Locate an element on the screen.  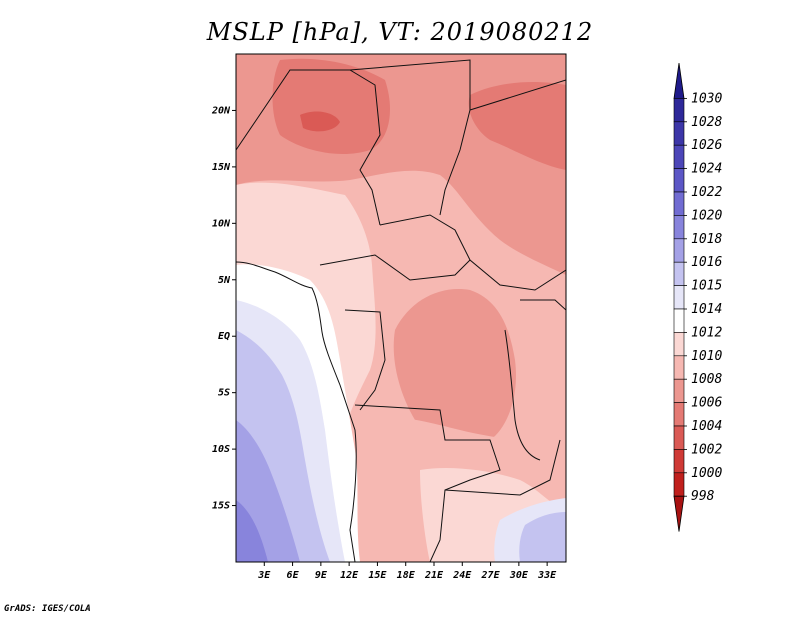
colorbar-label-1010: 1010 is located at coordinates (706, 356).